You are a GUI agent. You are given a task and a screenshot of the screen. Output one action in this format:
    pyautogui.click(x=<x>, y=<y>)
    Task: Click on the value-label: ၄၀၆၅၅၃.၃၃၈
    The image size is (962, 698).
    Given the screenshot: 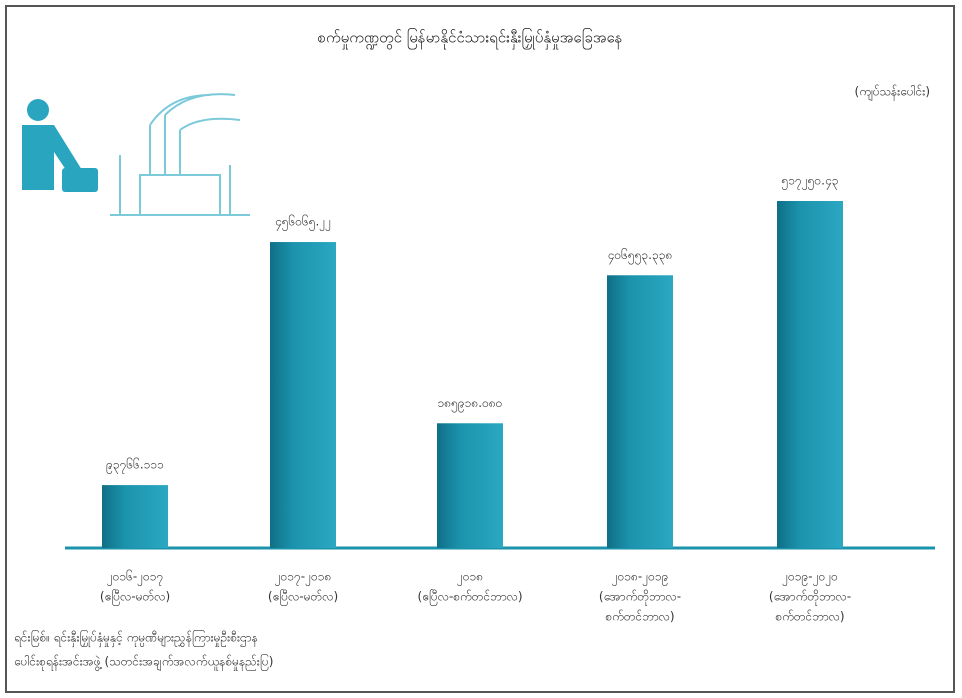 What is the action you would take?
    pyautogui.click(x=640, y=256)
    